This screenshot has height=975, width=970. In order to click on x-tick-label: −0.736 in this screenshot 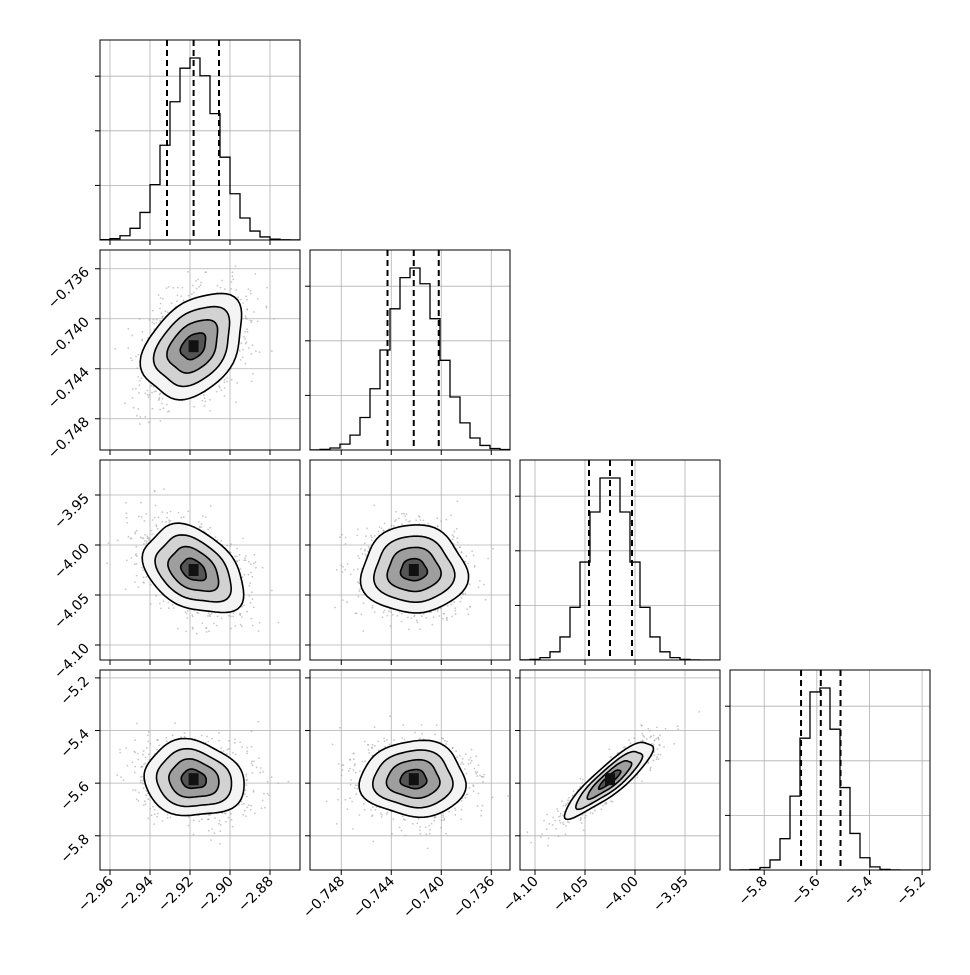, I will do `click(474, 897)`.